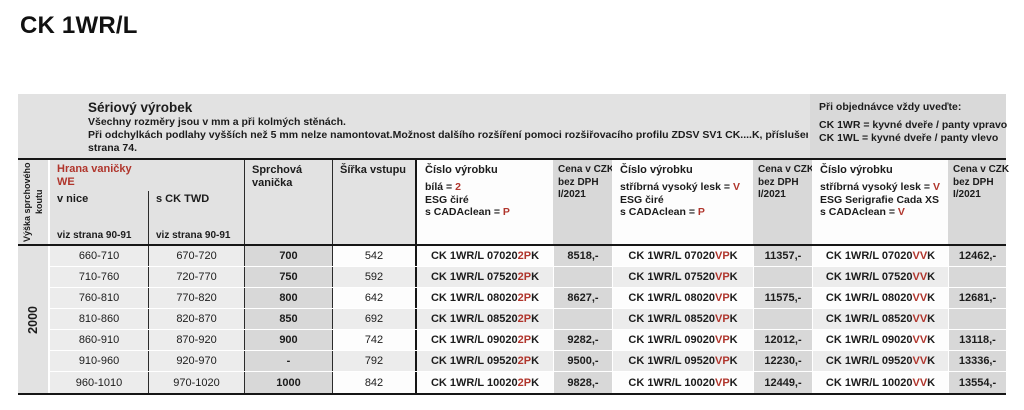 The width and height of the screenshot is (1024, 410). I want to click on header-ck-twd: s CK TWD viz strana 90-91, so click(196, 217).